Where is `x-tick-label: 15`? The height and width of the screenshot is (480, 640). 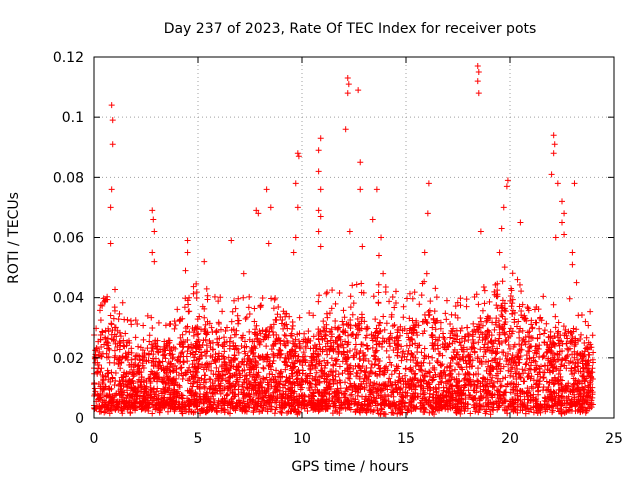
x-tick-label: 15 is located at coordinates (406, 439).